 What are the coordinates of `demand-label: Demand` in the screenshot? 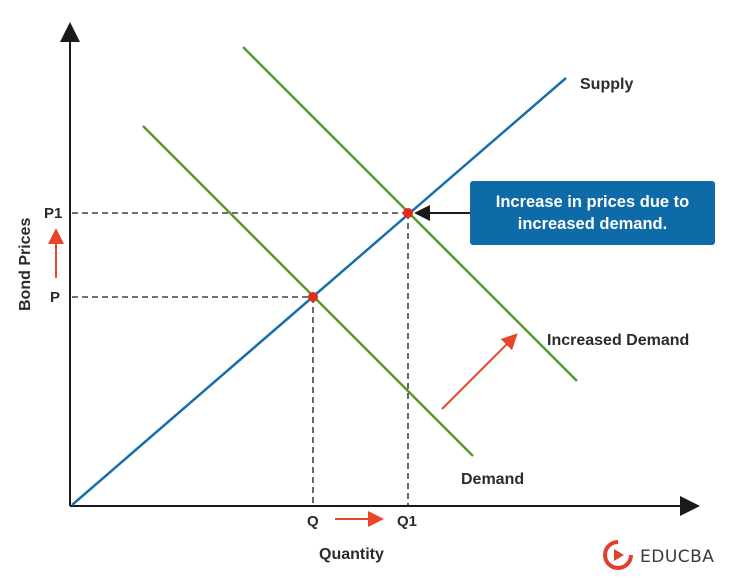 It's located at (492, 479).